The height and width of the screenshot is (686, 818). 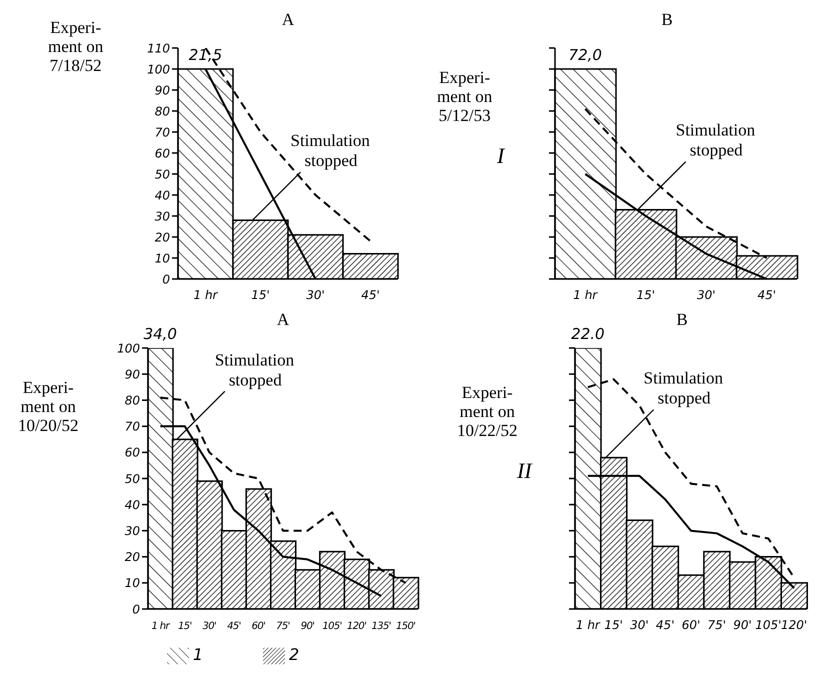 What do you see at coordinates (160, 334) in the screenshot?
I see `annotation: 34,0` at bounding box center [160, 334].